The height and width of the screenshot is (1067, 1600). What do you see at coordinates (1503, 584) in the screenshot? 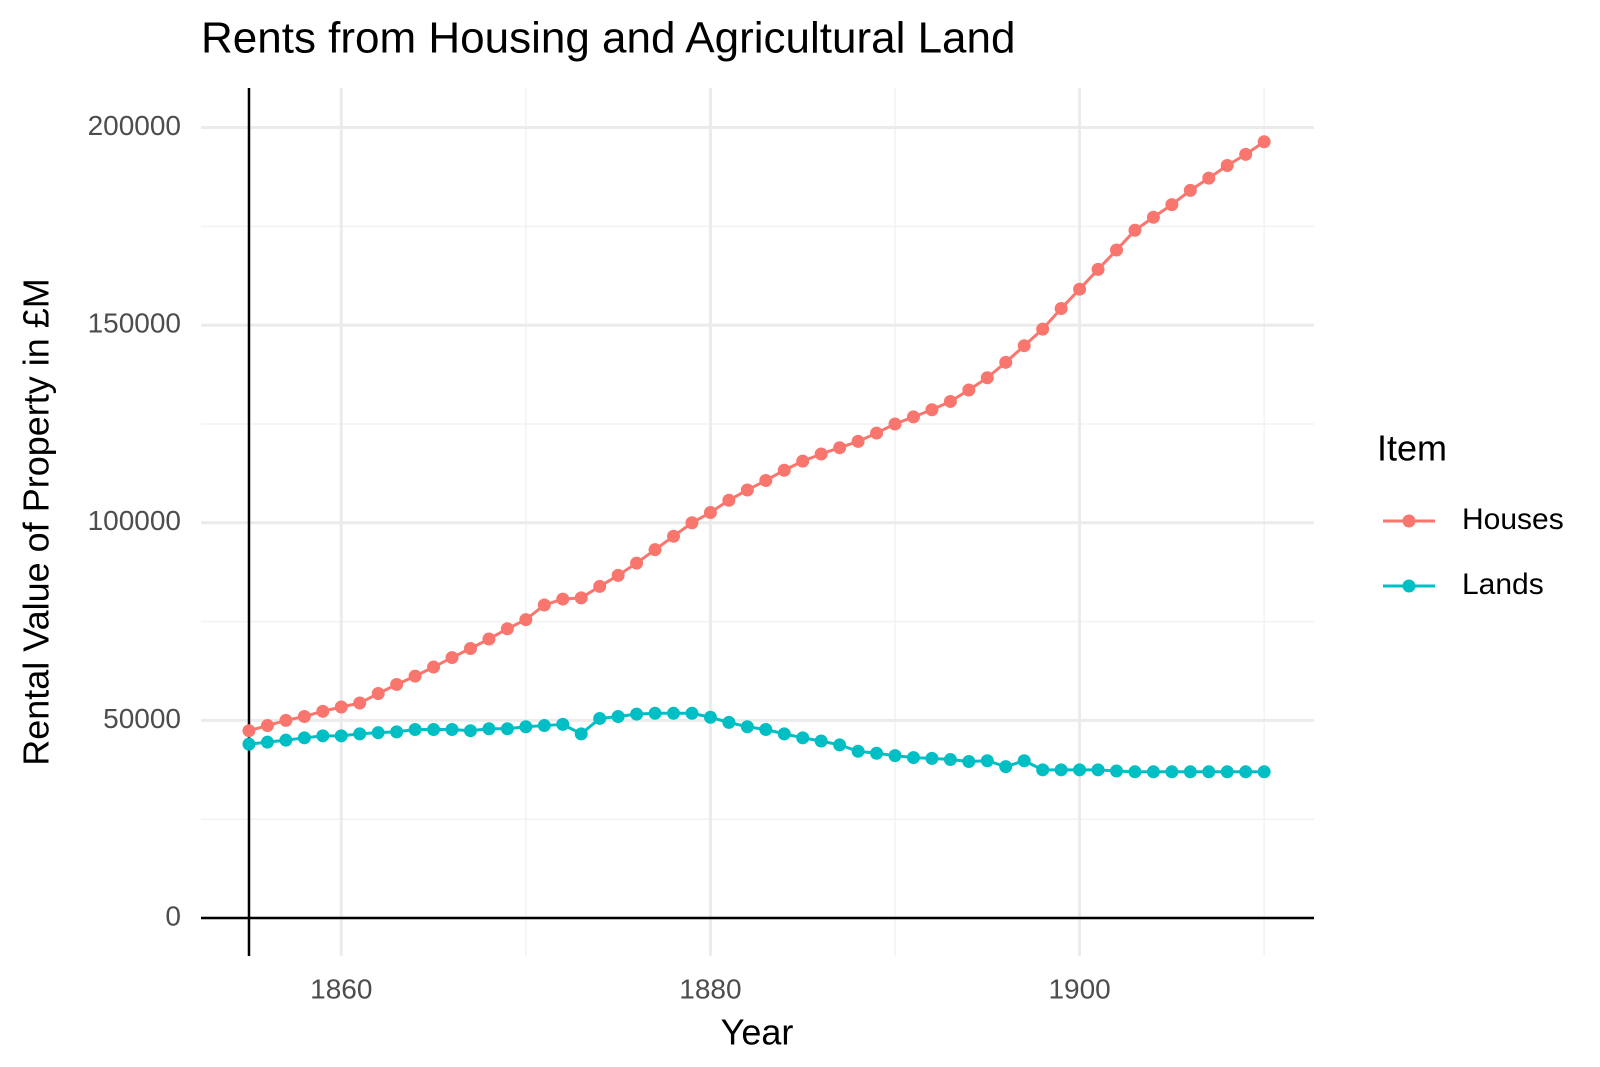
I see `legend-label: Lands` at bounding box center [1503, 584].